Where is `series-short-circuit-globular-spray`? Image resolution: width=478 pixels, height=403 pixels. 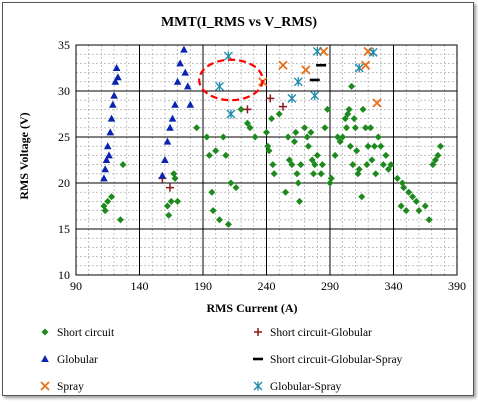
series-short-circuit-globular-spray is located at coordinates (318, 72).